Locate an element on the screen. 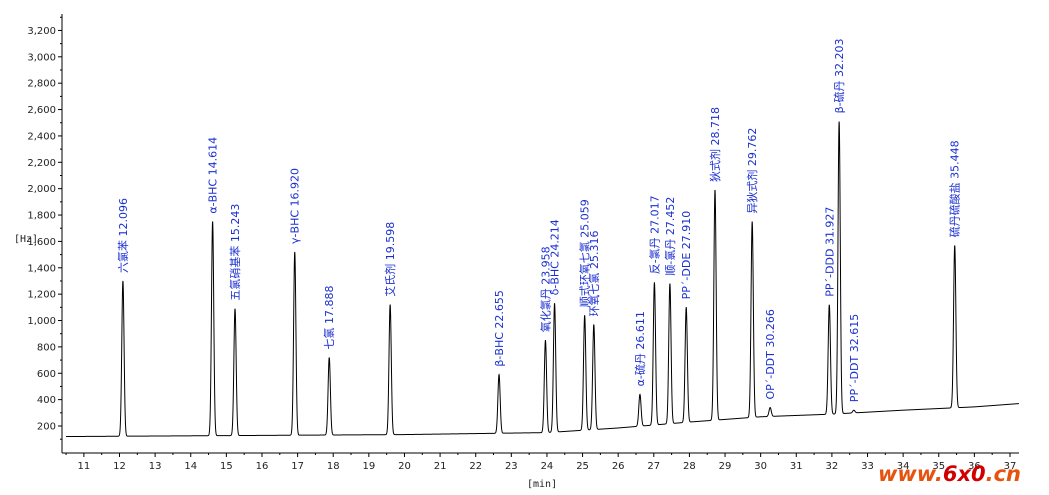  watermark-prefix: www. is located at coordinates (910, 474).